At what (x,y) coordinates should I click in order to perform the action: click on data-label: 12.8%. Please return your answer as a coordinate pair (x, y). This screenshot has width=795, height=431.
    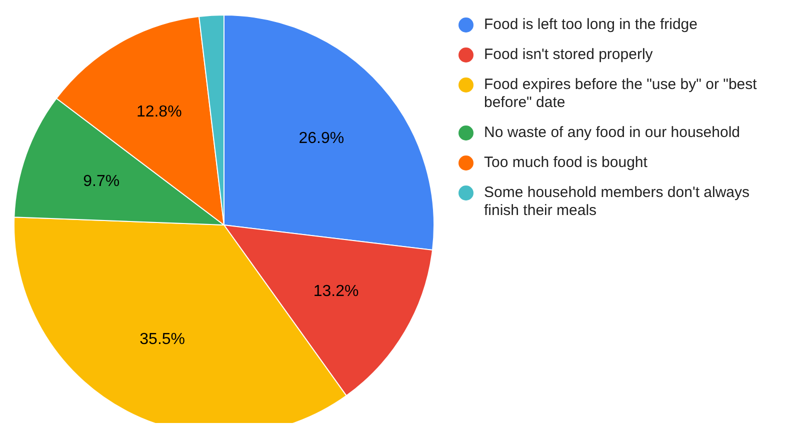
    Looking at the image, I should click on (159, 112).